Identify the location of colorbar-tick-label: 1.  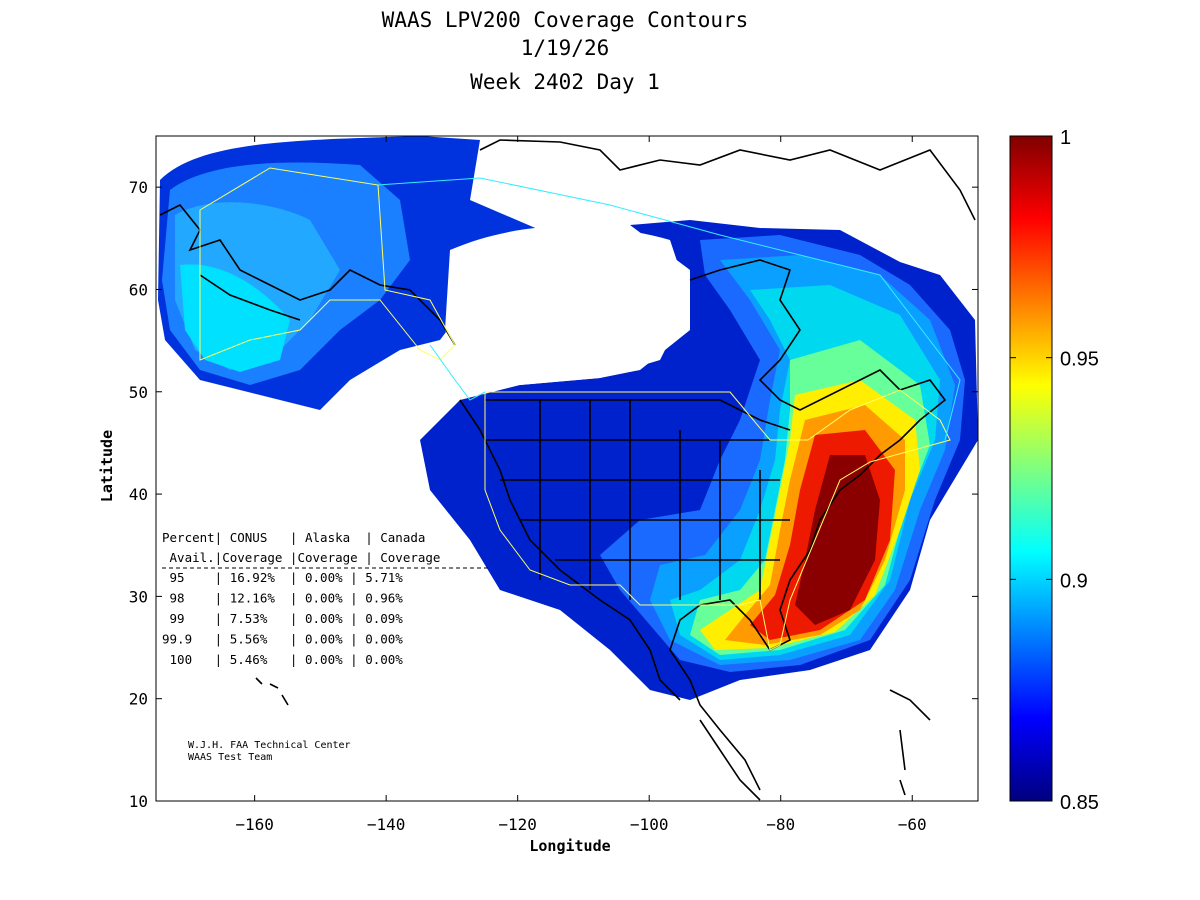
(1065, 138).